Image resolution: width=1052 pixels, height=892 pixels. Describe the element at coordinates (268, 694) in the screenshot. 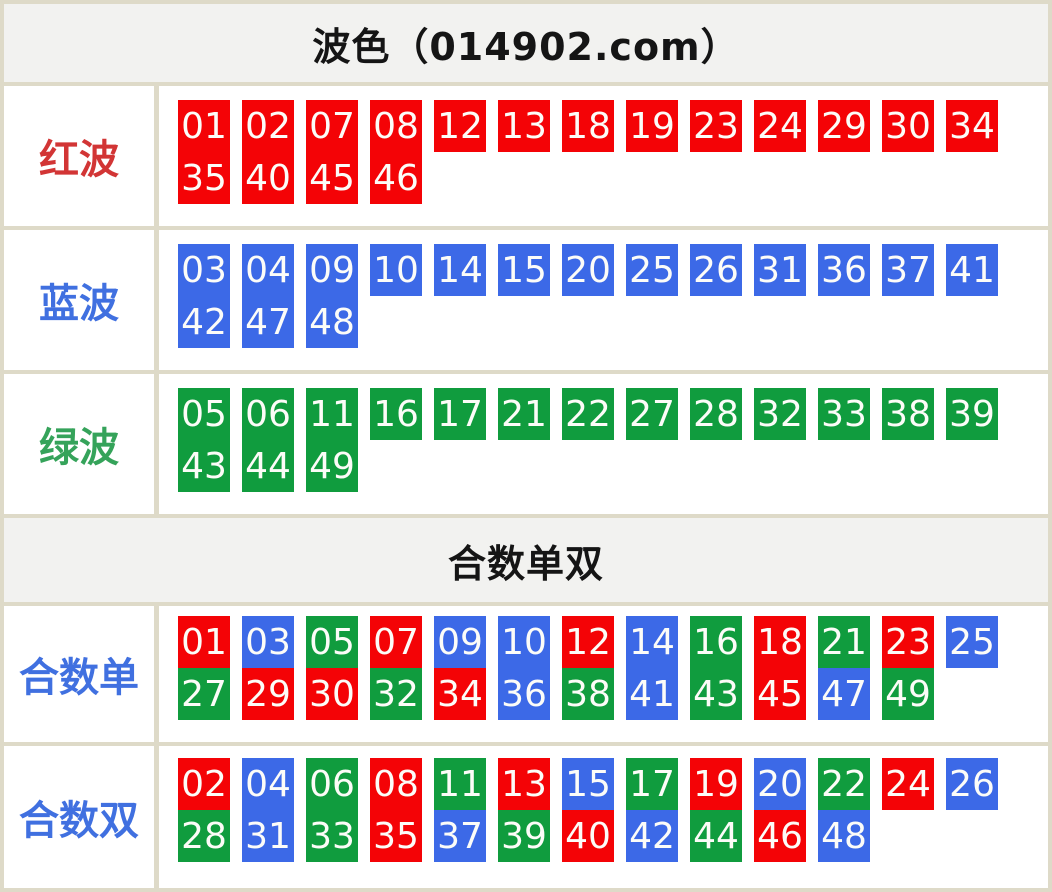

I see `number-tile-29: 29` at that location.